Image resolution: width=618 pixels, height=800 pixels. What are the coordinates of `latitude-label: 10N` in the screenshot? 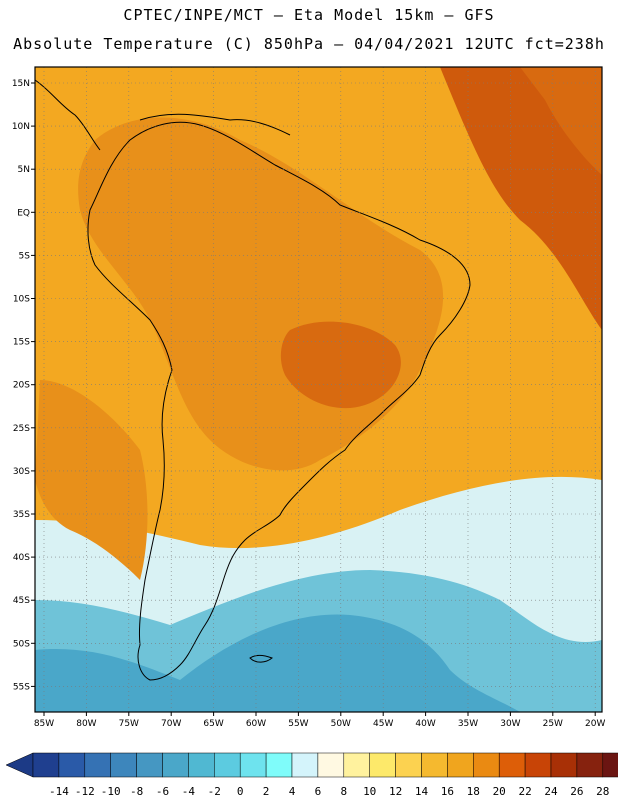 It's located at (21, 127).